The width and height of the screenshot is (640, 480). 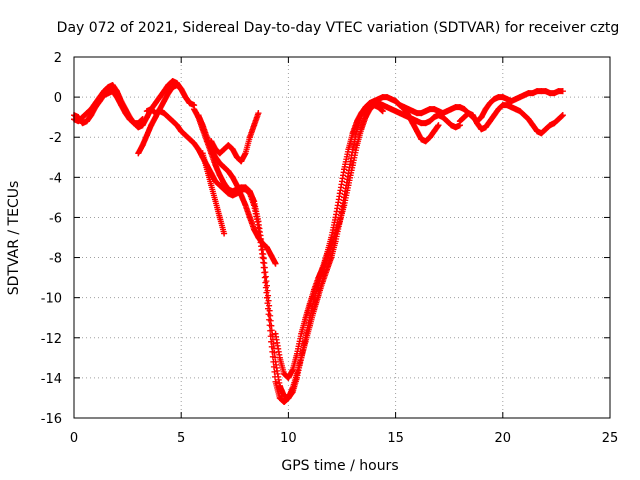 I want to click on series-sat-g, so click(x=213, y=193).